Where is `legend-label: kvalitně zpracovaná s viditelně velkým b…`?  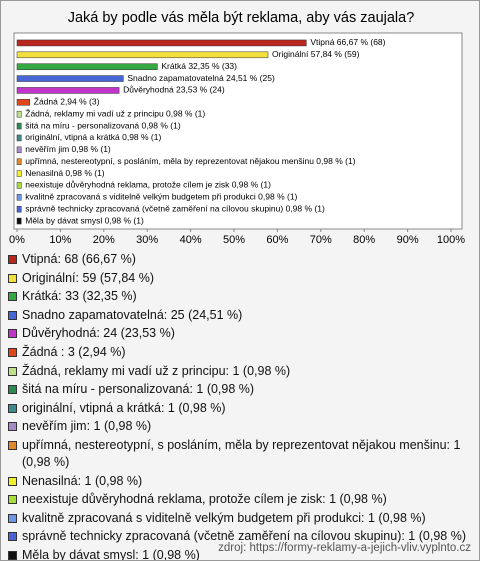 legend-label: kvalitně zpracovaná s viditelně velkým b… is located at coordinates (224, 517).